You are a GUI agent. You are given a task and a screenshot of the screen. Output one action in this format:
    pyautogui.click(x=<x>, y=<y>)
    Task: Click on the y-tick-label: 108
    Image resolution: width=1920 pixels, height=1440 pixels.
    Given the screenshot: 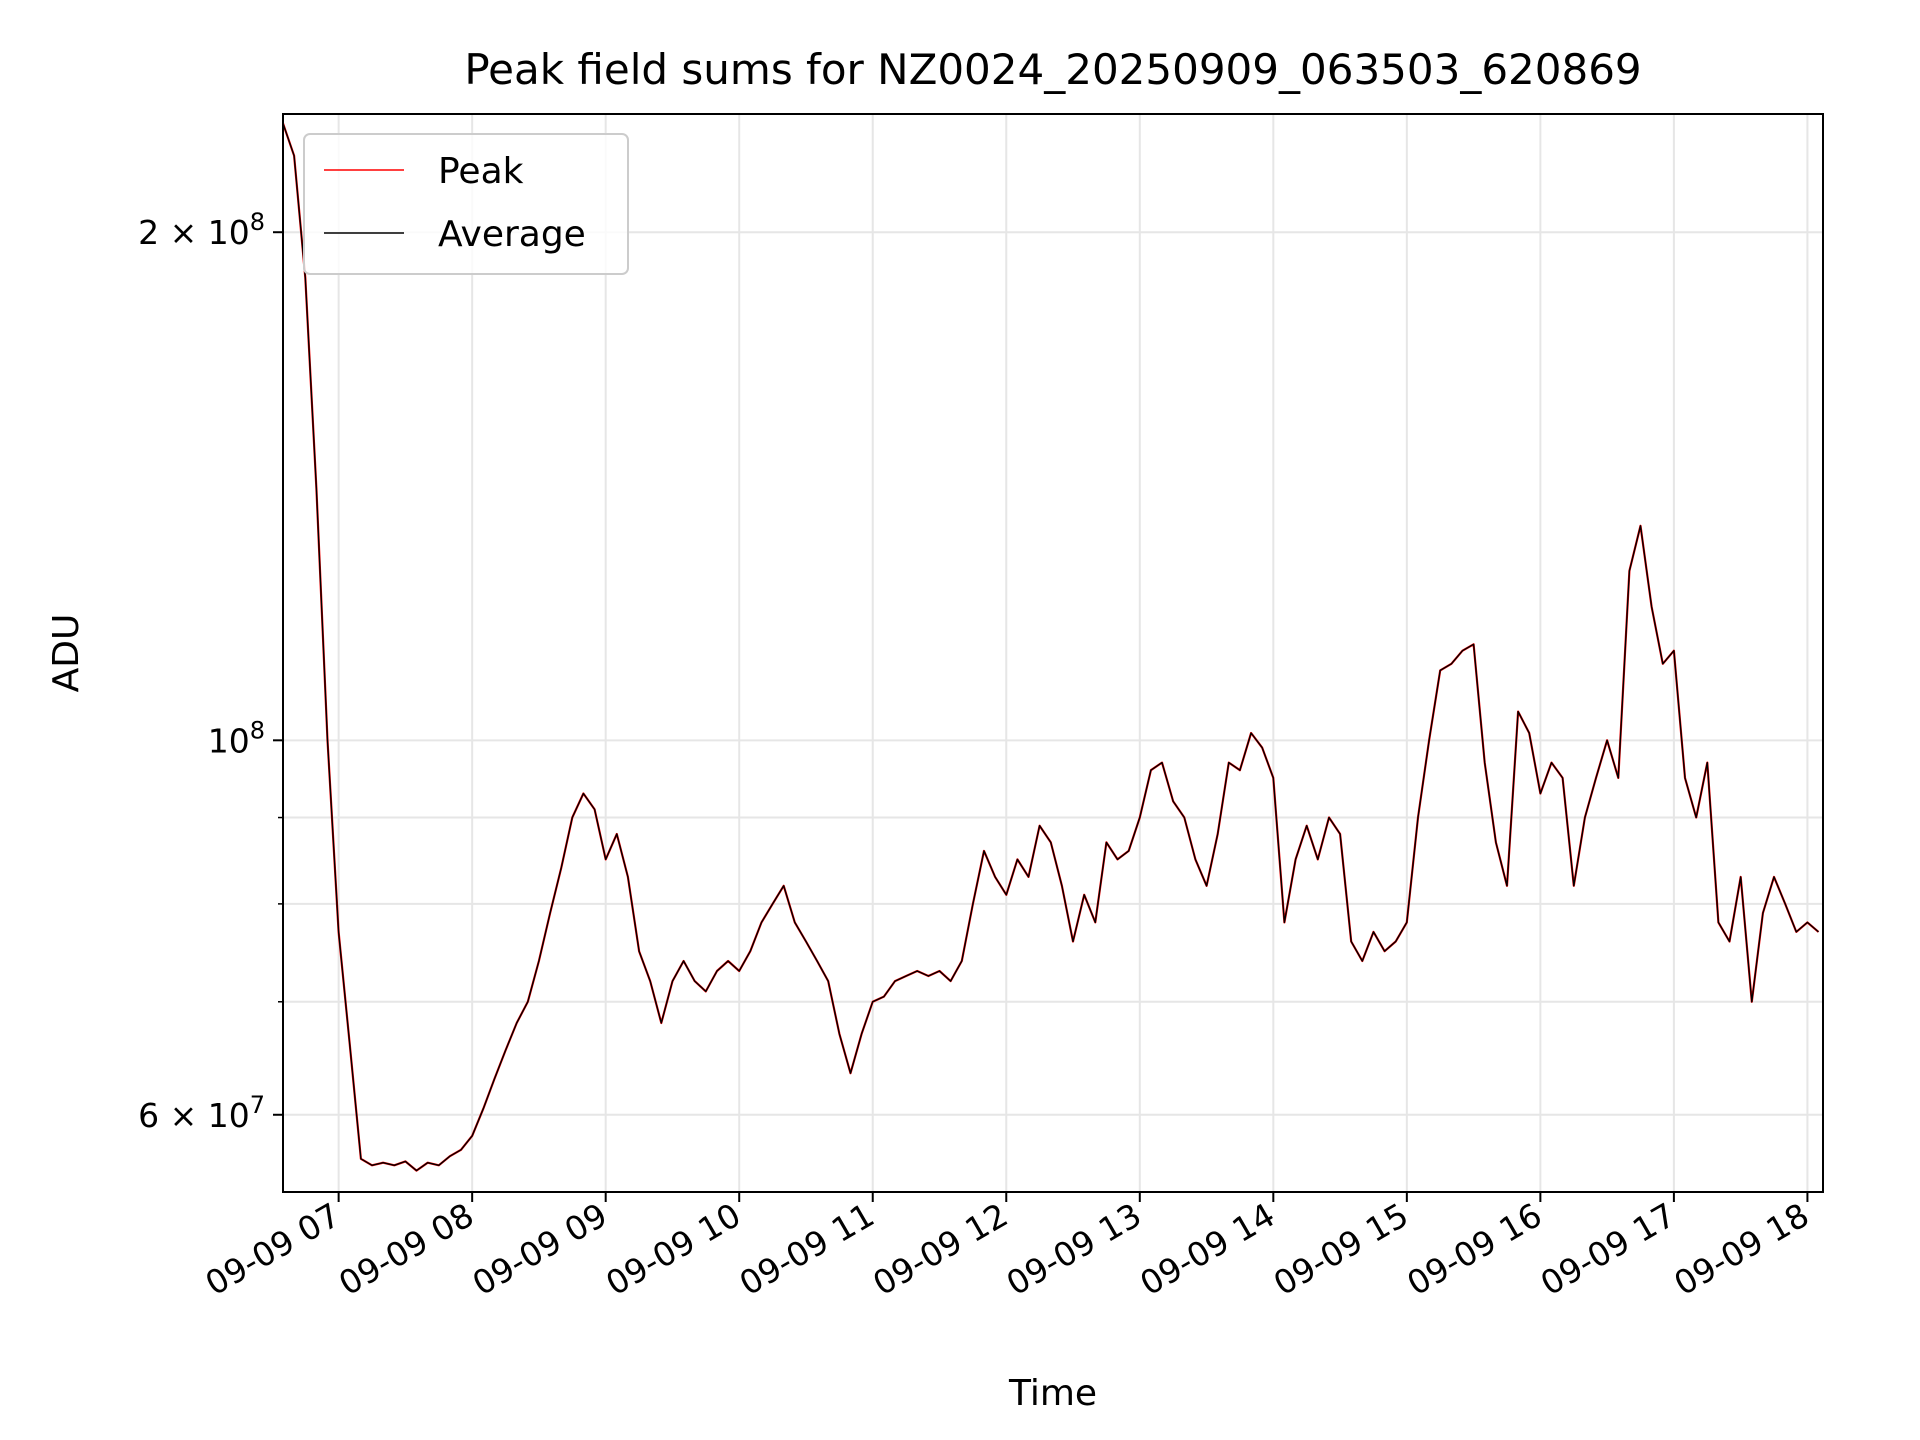 What is the action you would take?
    pyautogui.click(x=236, y=738)
    